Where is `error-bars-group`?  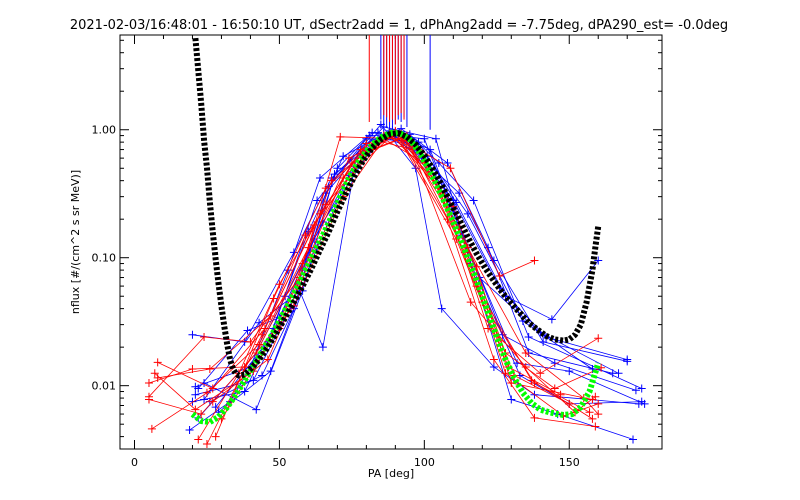 error-bars-group is located at coordinates (399, 82).